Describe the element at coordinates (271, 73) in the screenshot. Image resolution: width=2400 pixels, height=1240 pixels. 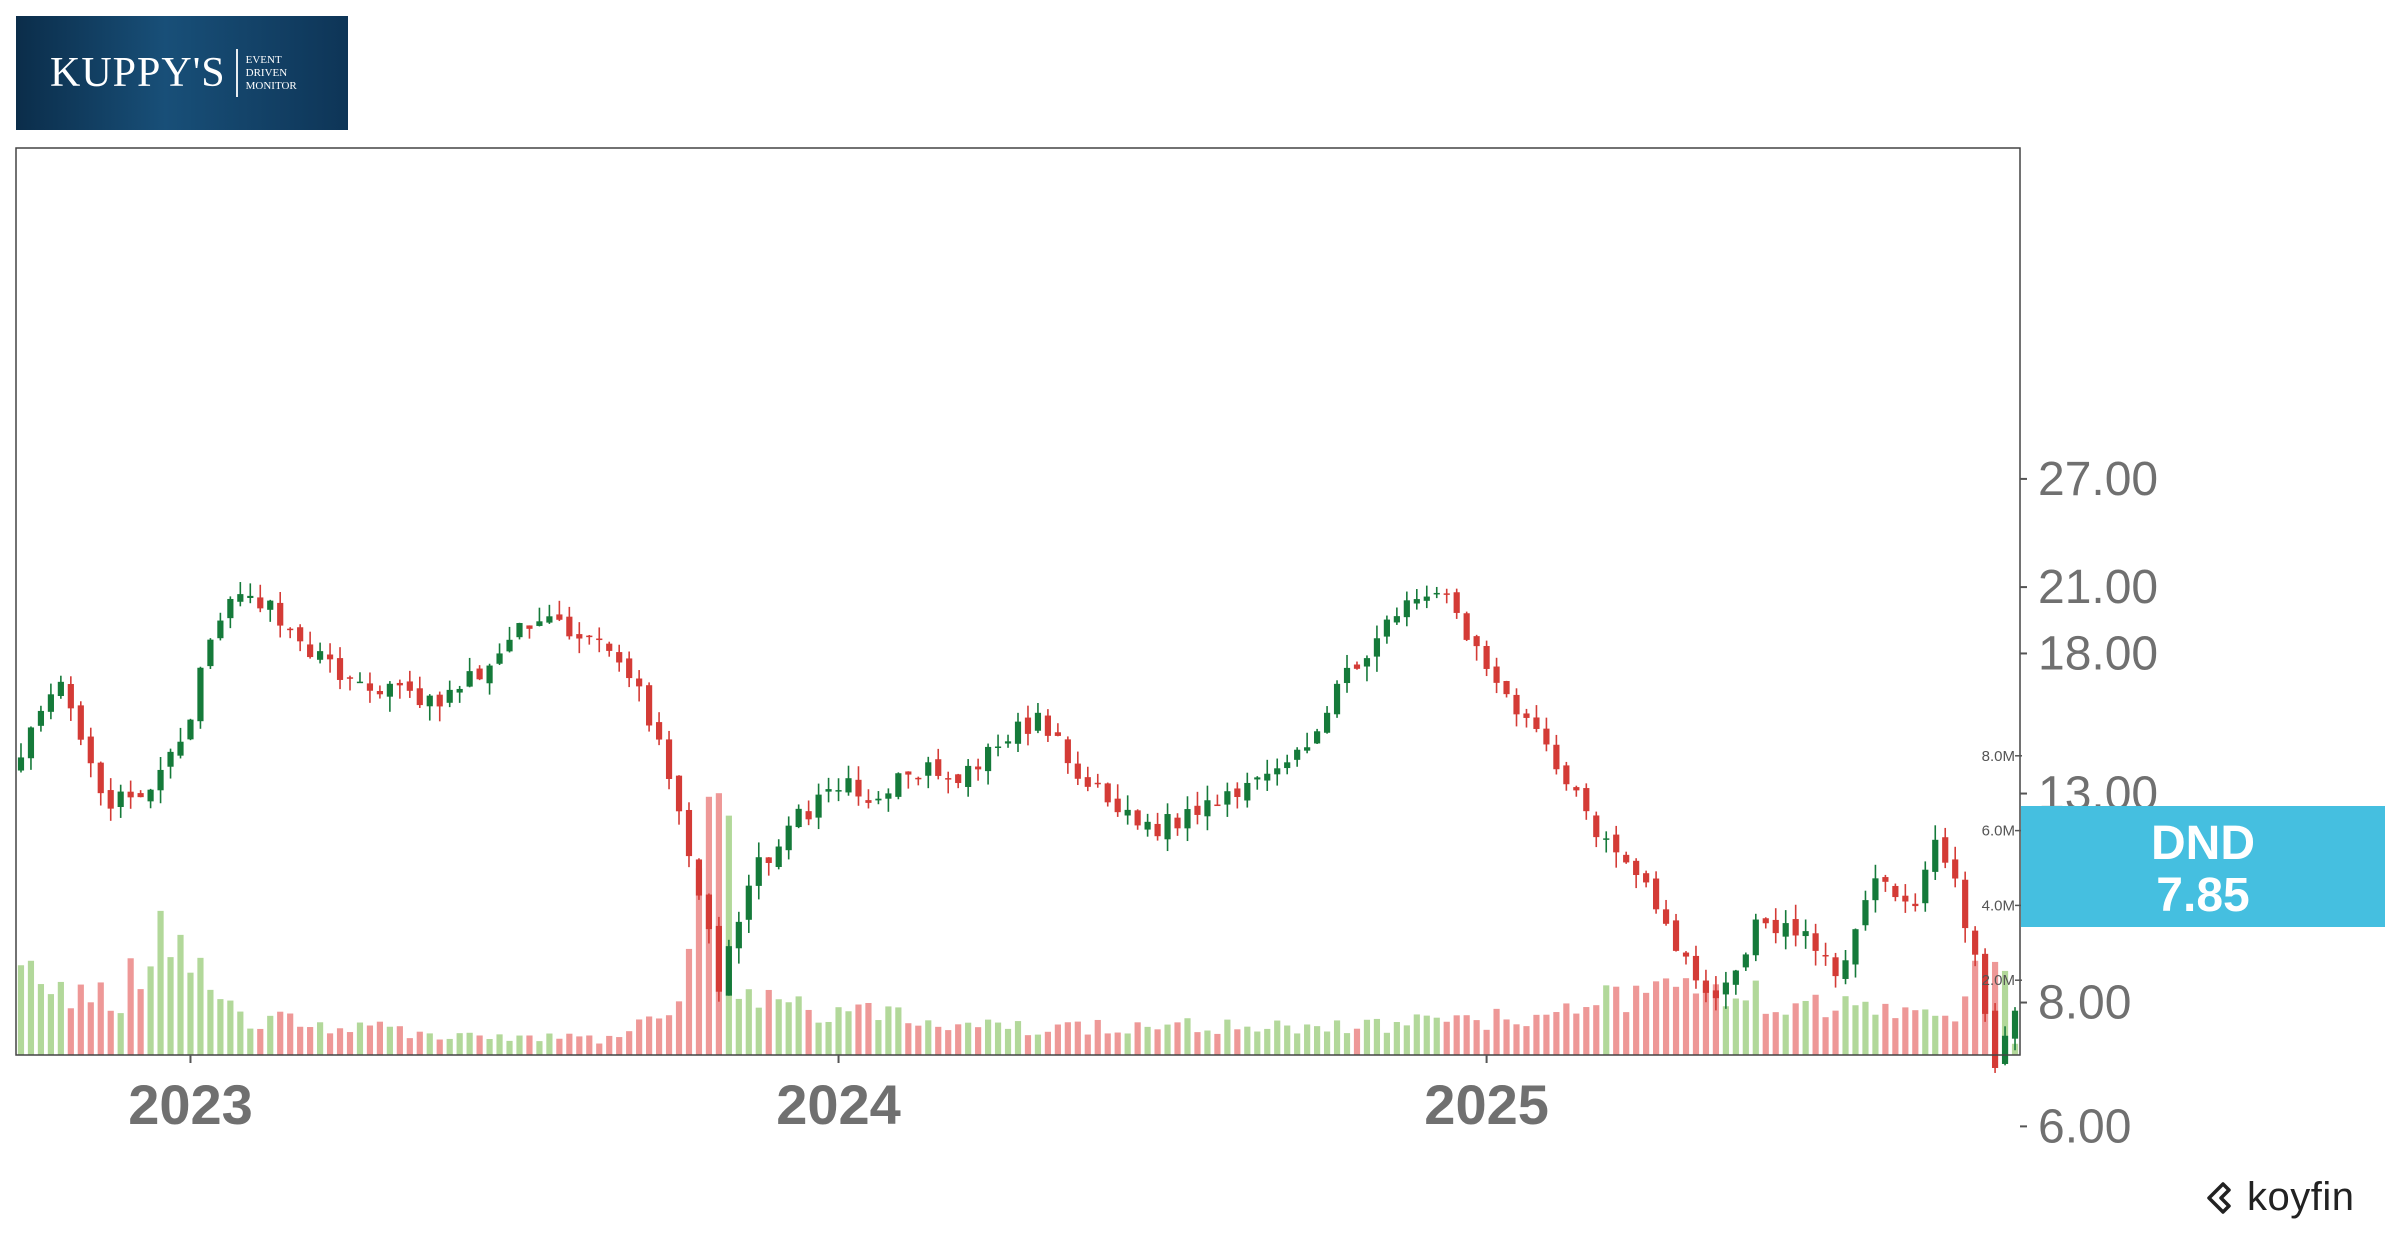
I see `logo-tagline: EVENT DRIVEN MONITOR` at that location.